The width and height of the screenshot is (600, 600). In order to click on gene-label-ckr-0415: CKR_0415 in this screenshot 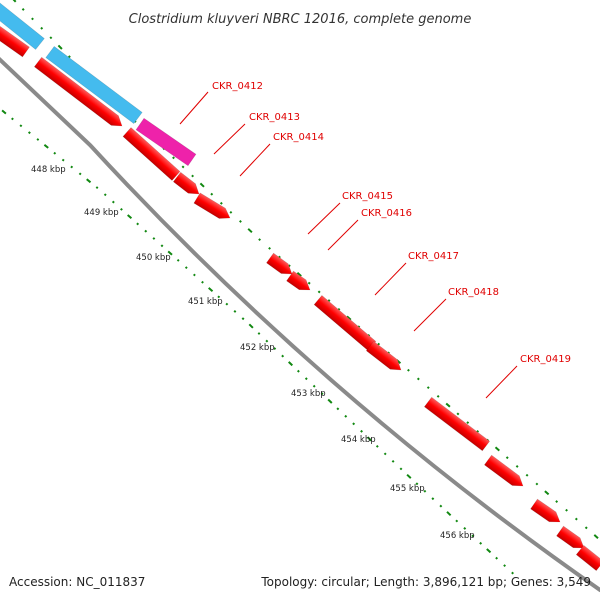, I will do `click(367, 196)`.